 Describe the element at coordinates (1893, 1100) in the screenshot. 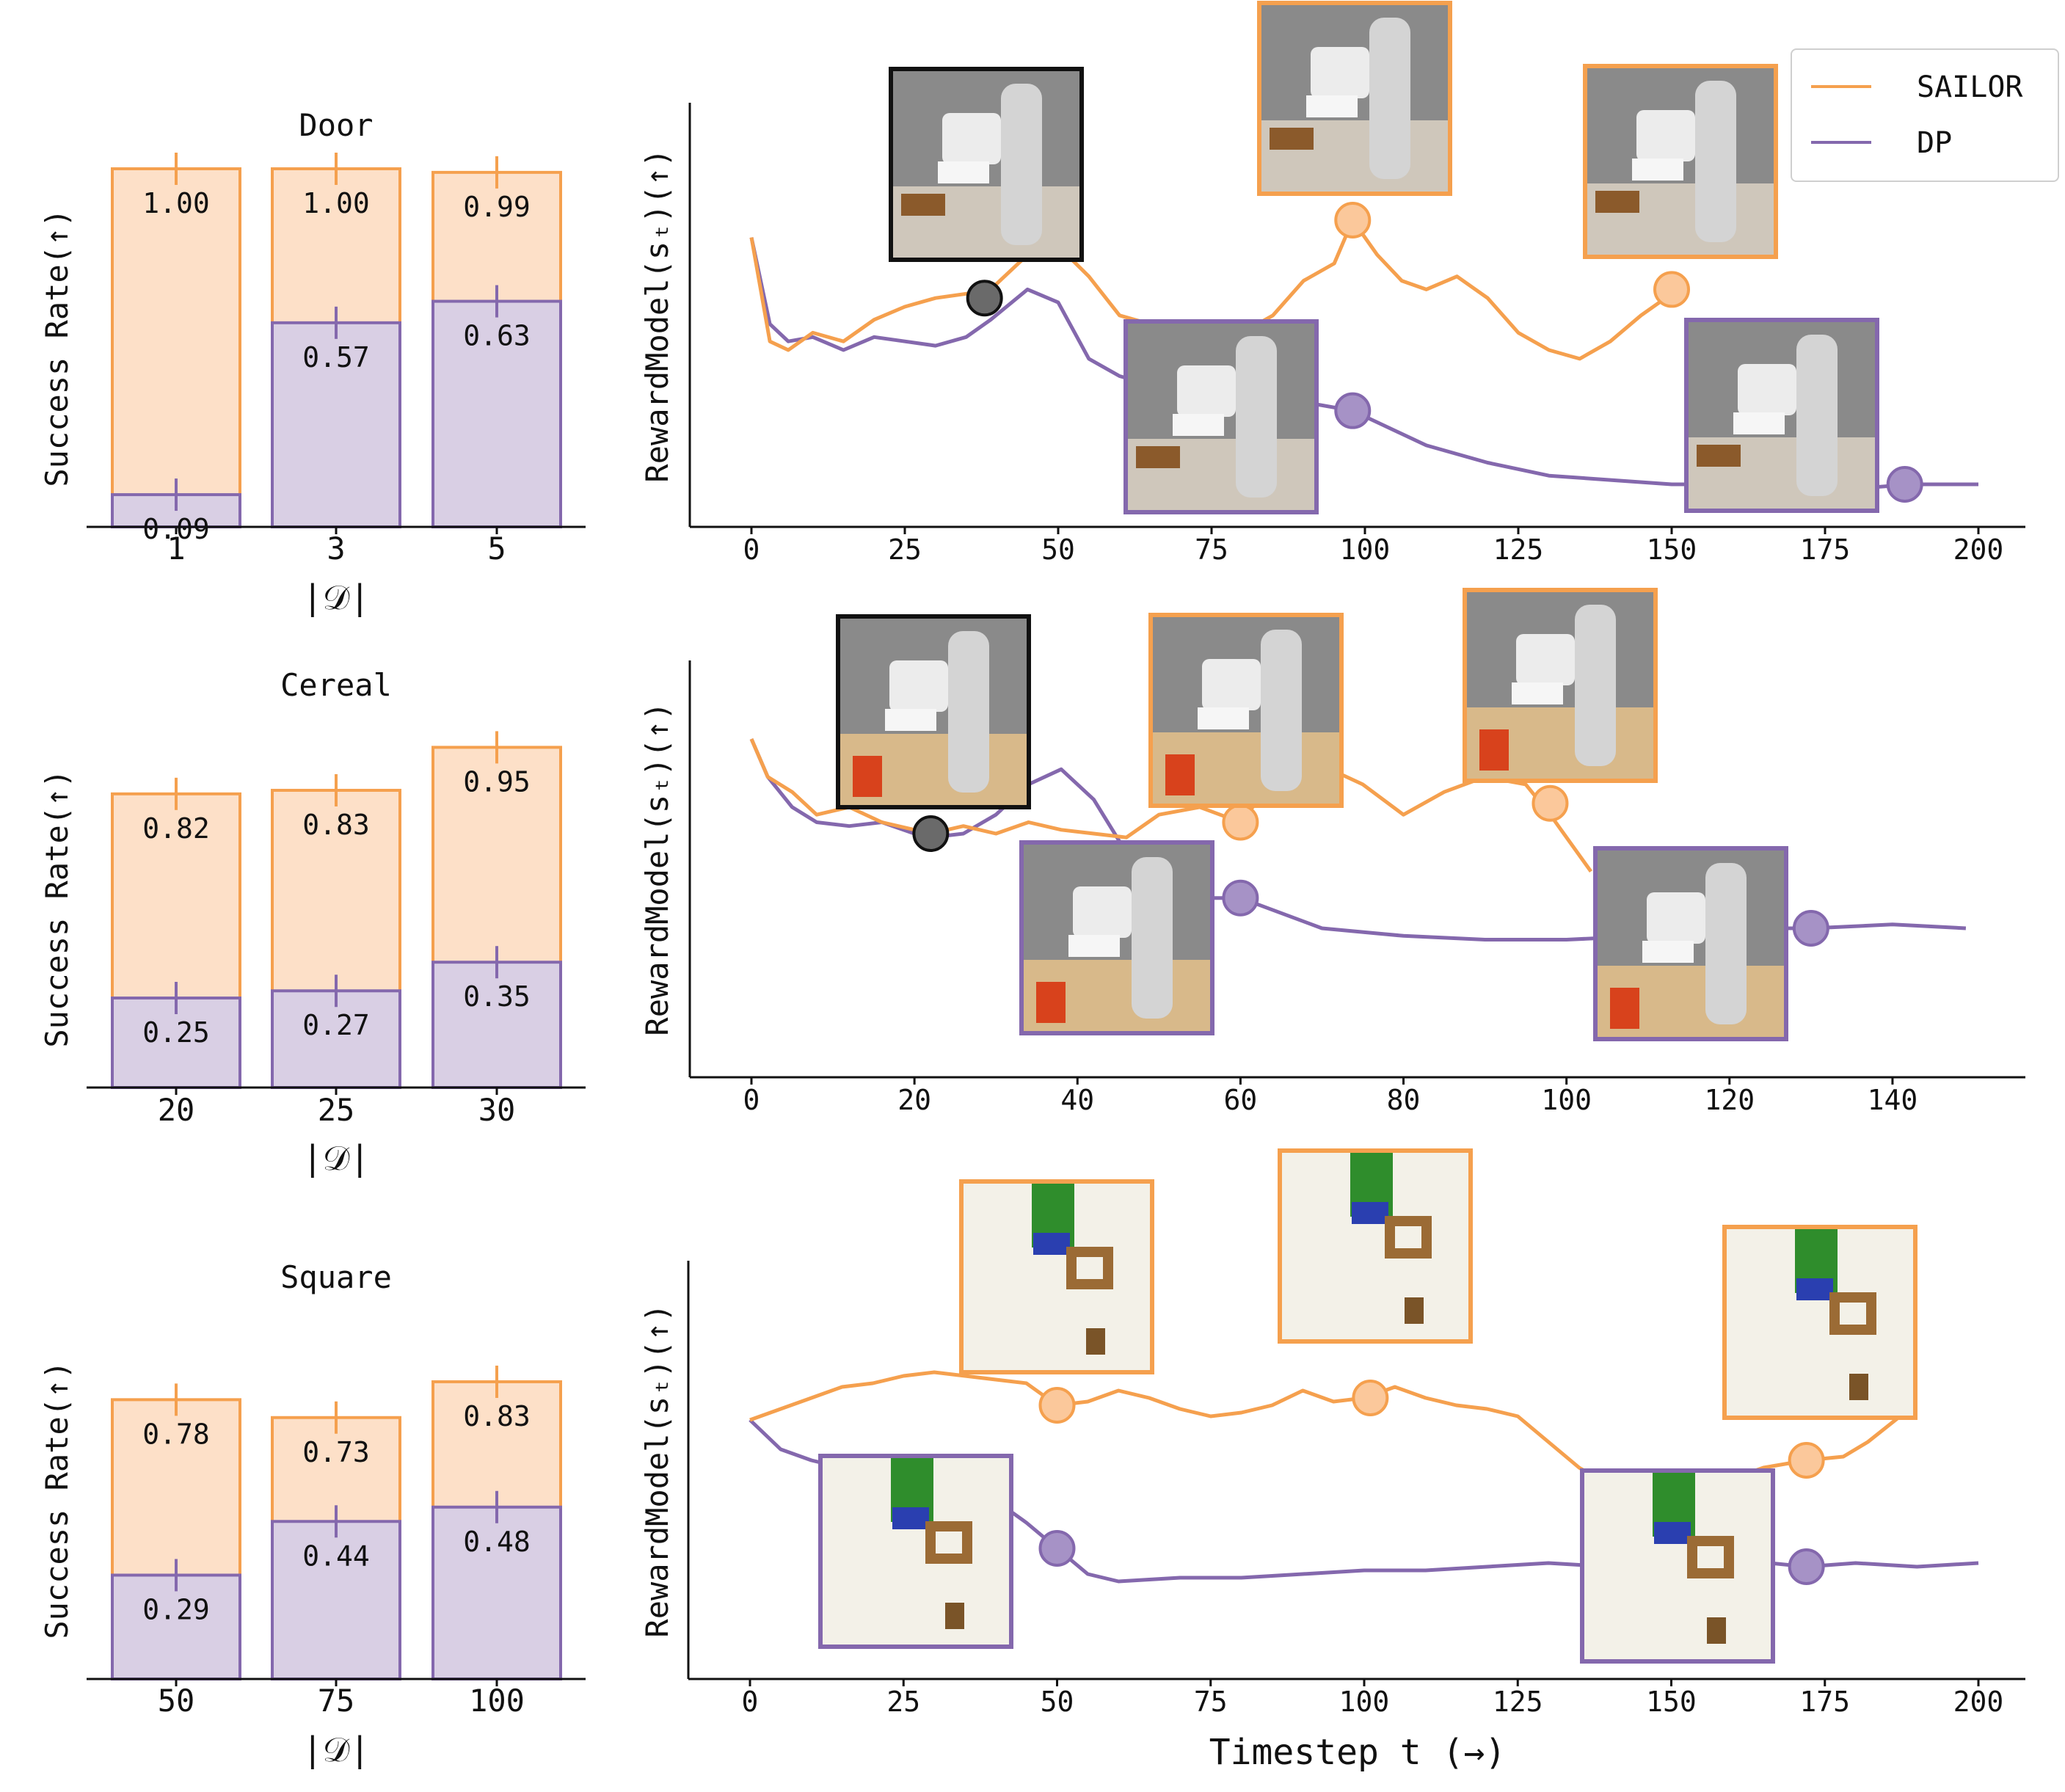

I see `x-tick-label: 140` at that location.